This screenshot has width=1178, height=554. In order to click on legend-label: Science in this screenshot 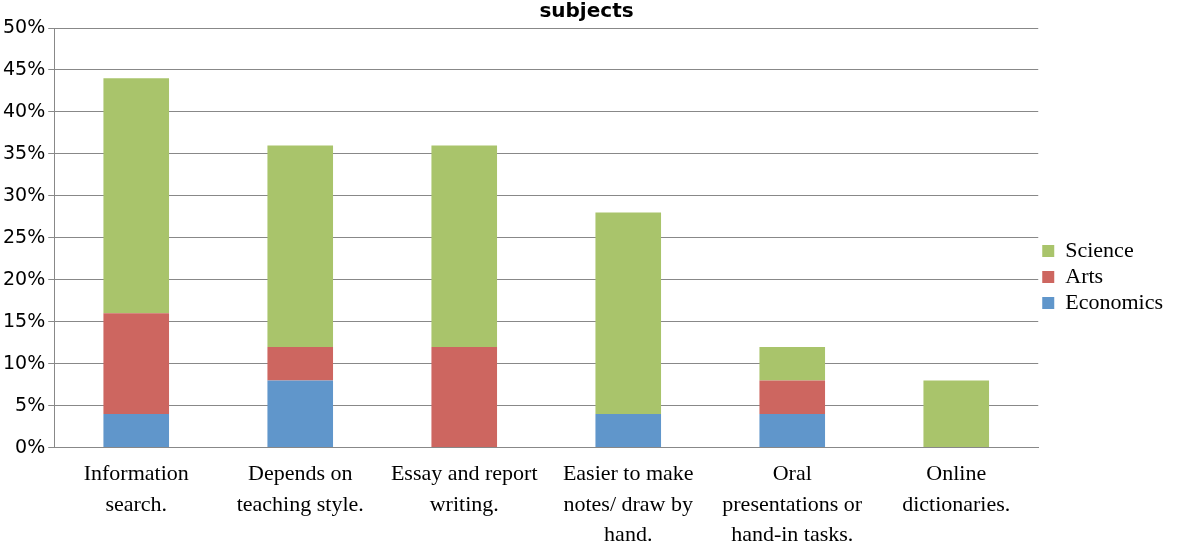, I will do `click(1099, 249)`.